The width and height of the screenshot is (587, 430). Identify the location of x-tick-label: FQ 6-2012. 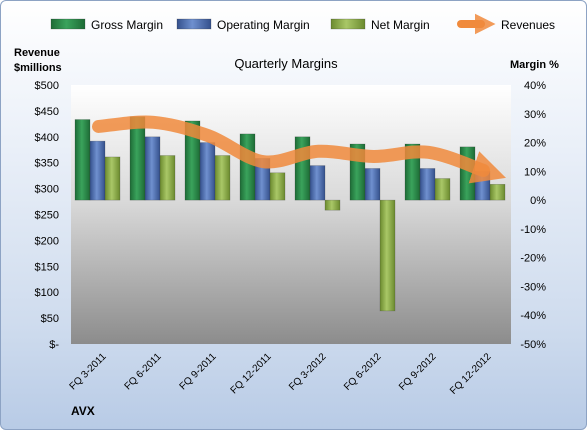
(363, 372).